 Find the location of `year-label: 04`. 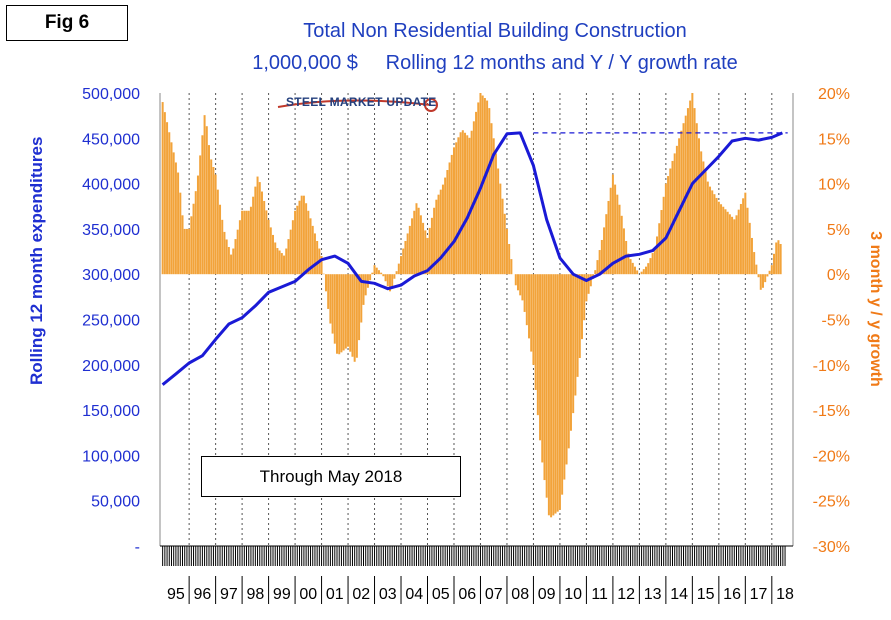

year-label: 04 is located at coordinates (414, 594).